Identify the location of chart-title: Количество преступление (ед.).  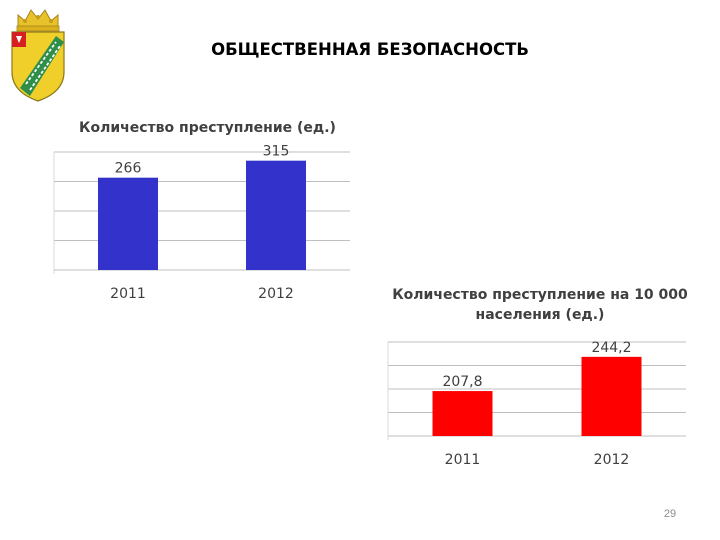
(207, 128).